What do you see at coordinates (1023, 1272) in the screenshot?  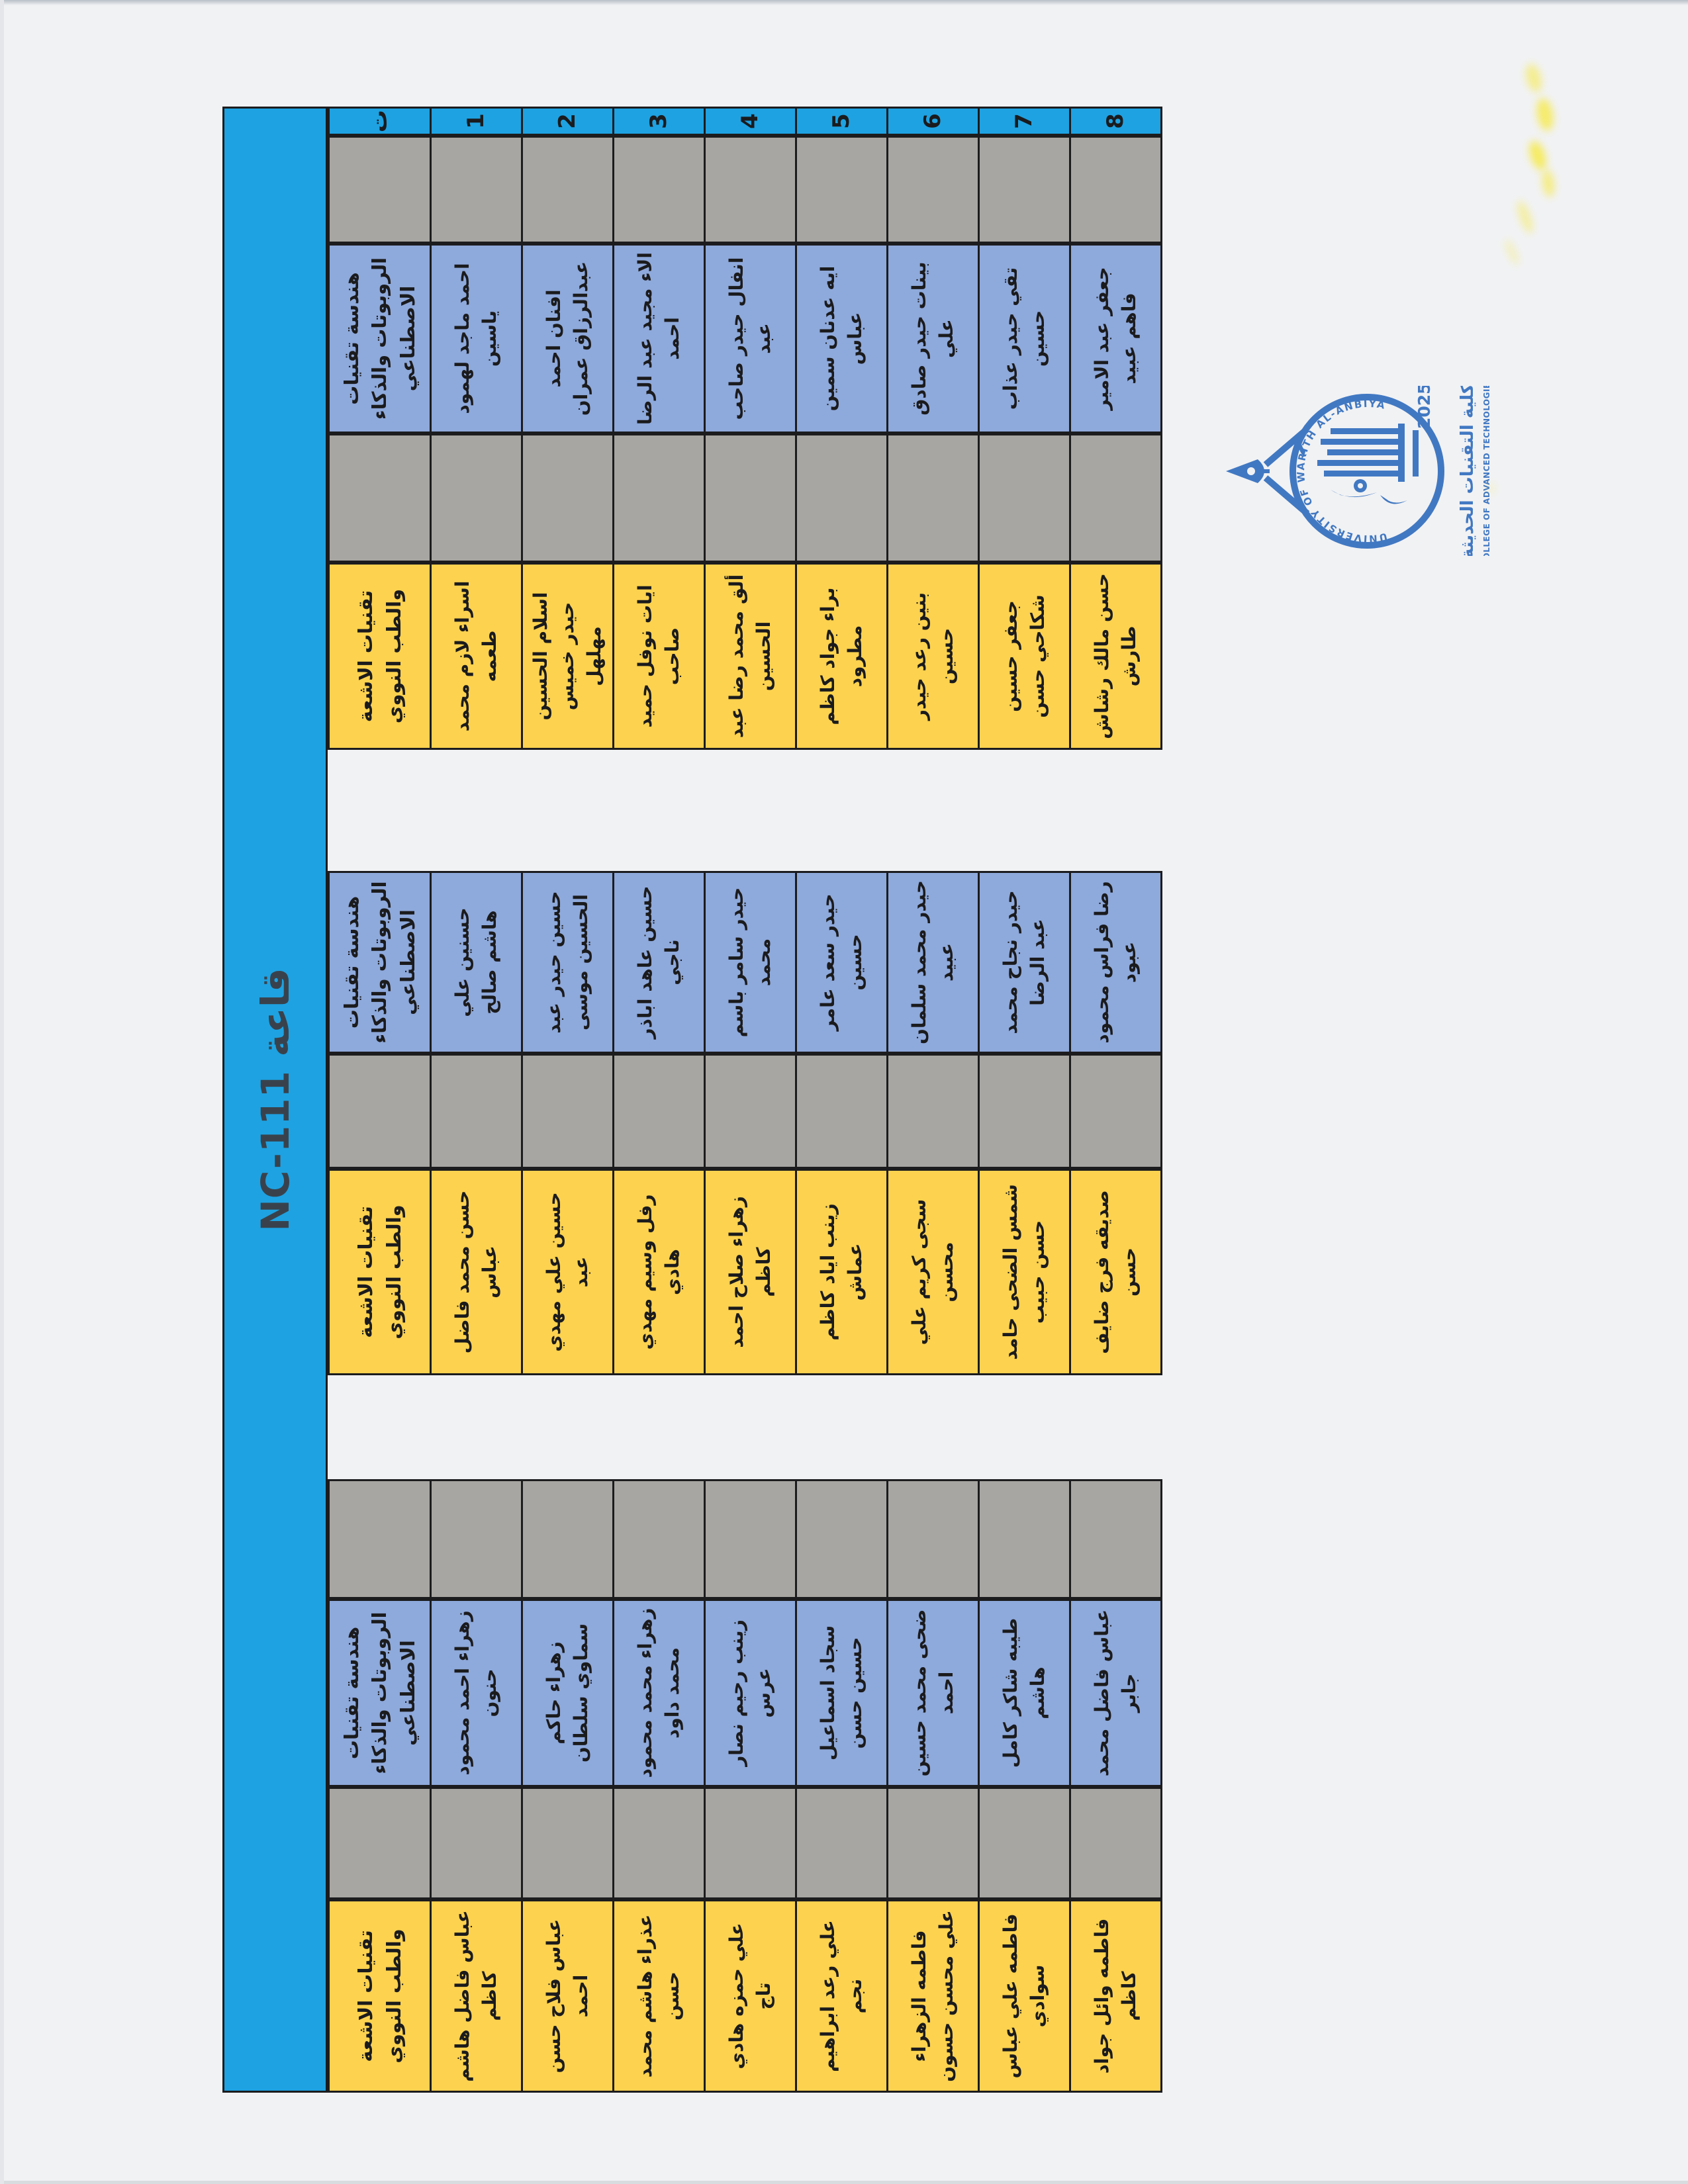 I see `student-name-cell: شمس الضحى حامد حسن حبيب` at bounding box center [1023, 1272].